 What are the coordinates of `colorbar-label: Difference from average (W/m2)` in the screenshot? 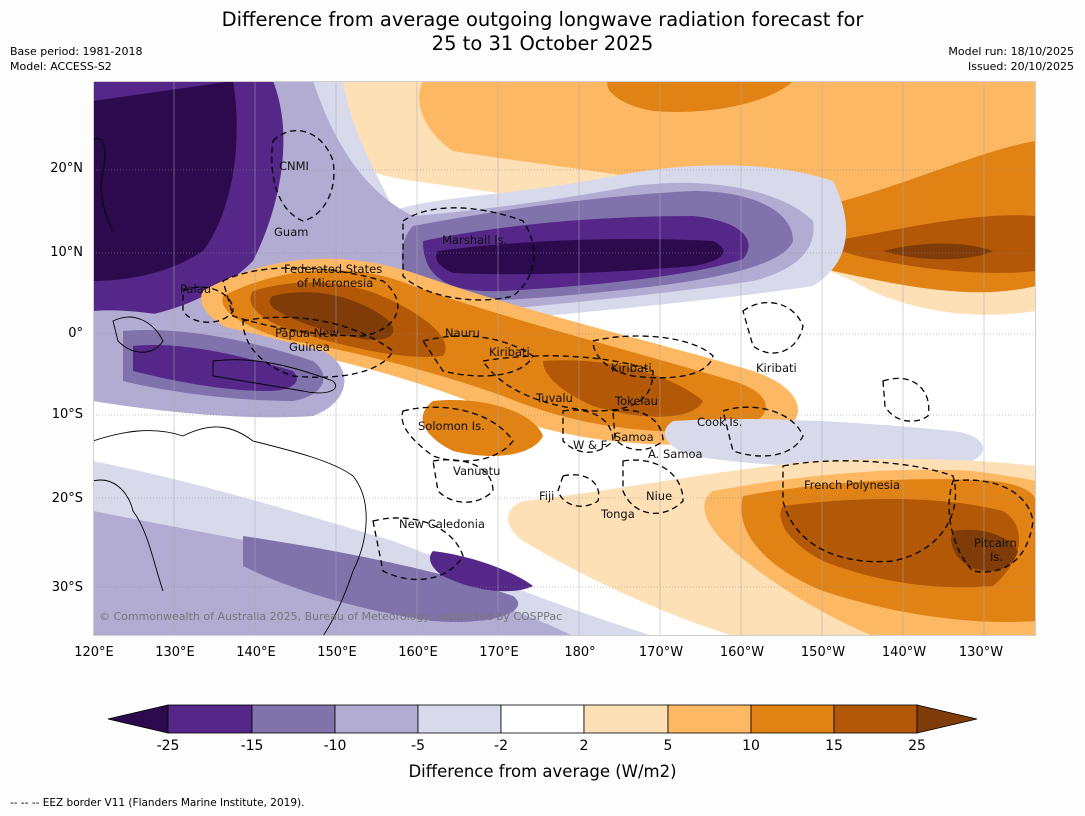 It's located at (542, 771).